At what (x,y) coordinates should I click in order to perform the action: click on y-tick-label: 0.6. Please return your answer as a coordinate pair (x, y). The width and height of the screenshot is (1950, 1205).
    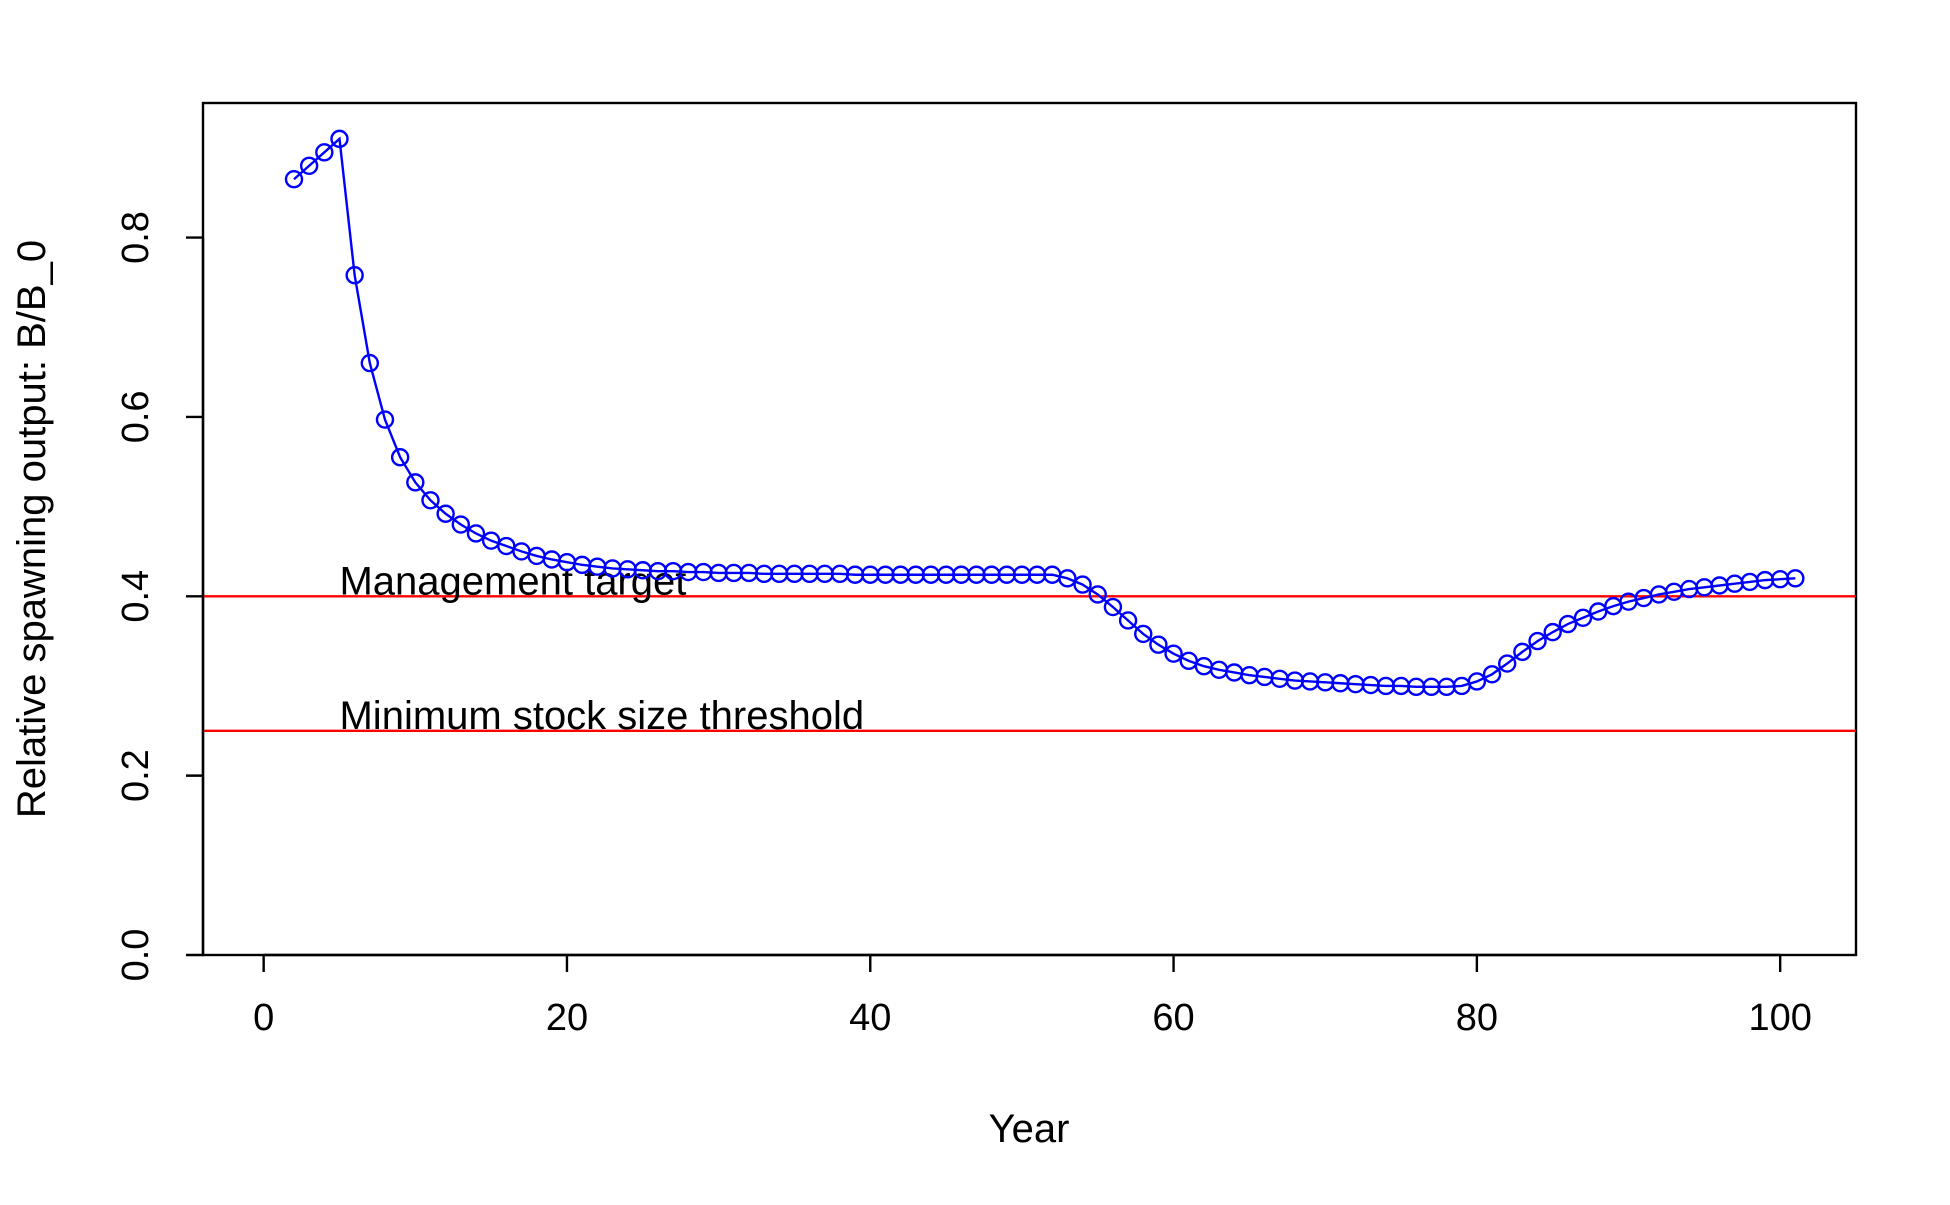
    Looking at the image, I should click on (136, 416).